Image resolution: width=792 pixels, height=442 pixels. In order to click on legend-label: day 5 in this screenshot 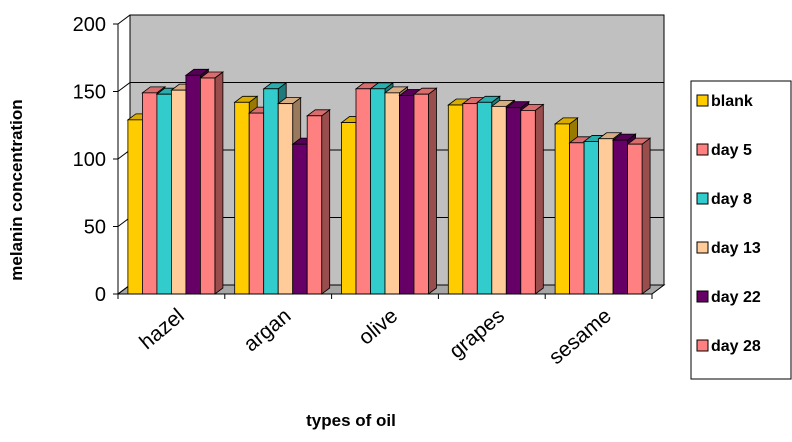, I will do `click(731, 150)`.